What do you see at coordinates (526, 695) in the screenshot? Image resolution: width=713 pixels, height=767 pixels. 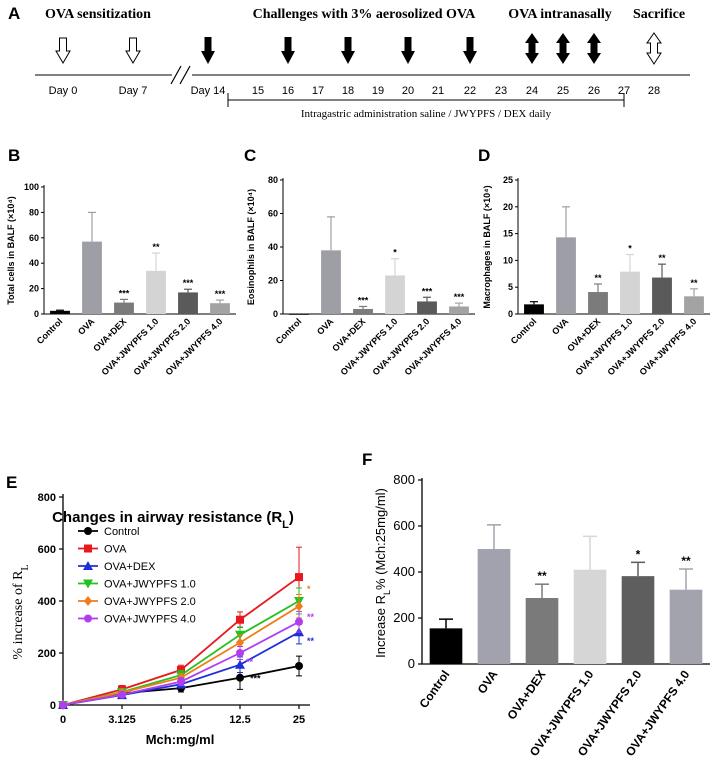 I see `category-label-ova-dex: OVA+DEX` at bounding box center [526, 695].